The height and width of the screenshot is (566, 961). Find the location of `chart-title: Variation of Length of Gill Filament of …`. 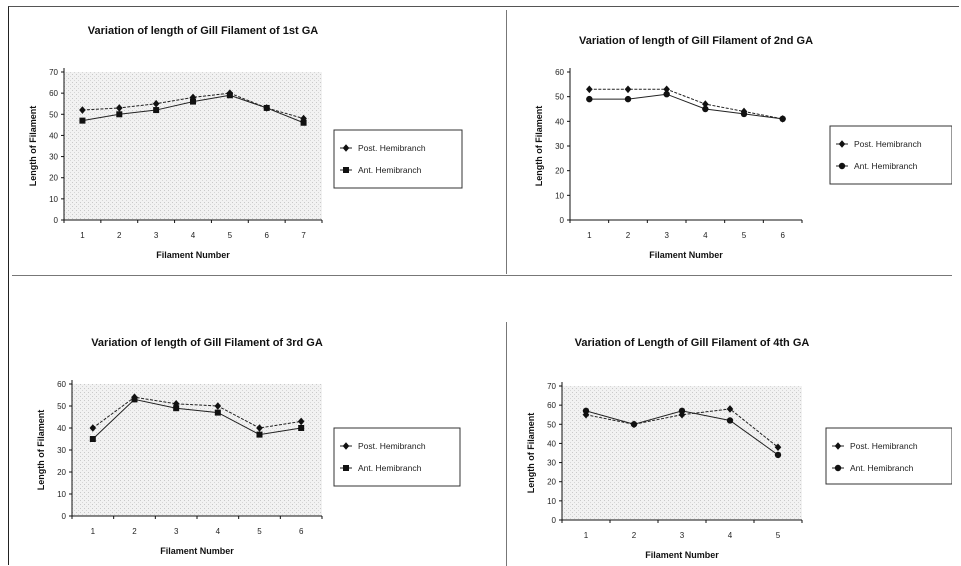

chart-title: Variation of Length of Gill Filament of … is located at coordinates (692, 343).